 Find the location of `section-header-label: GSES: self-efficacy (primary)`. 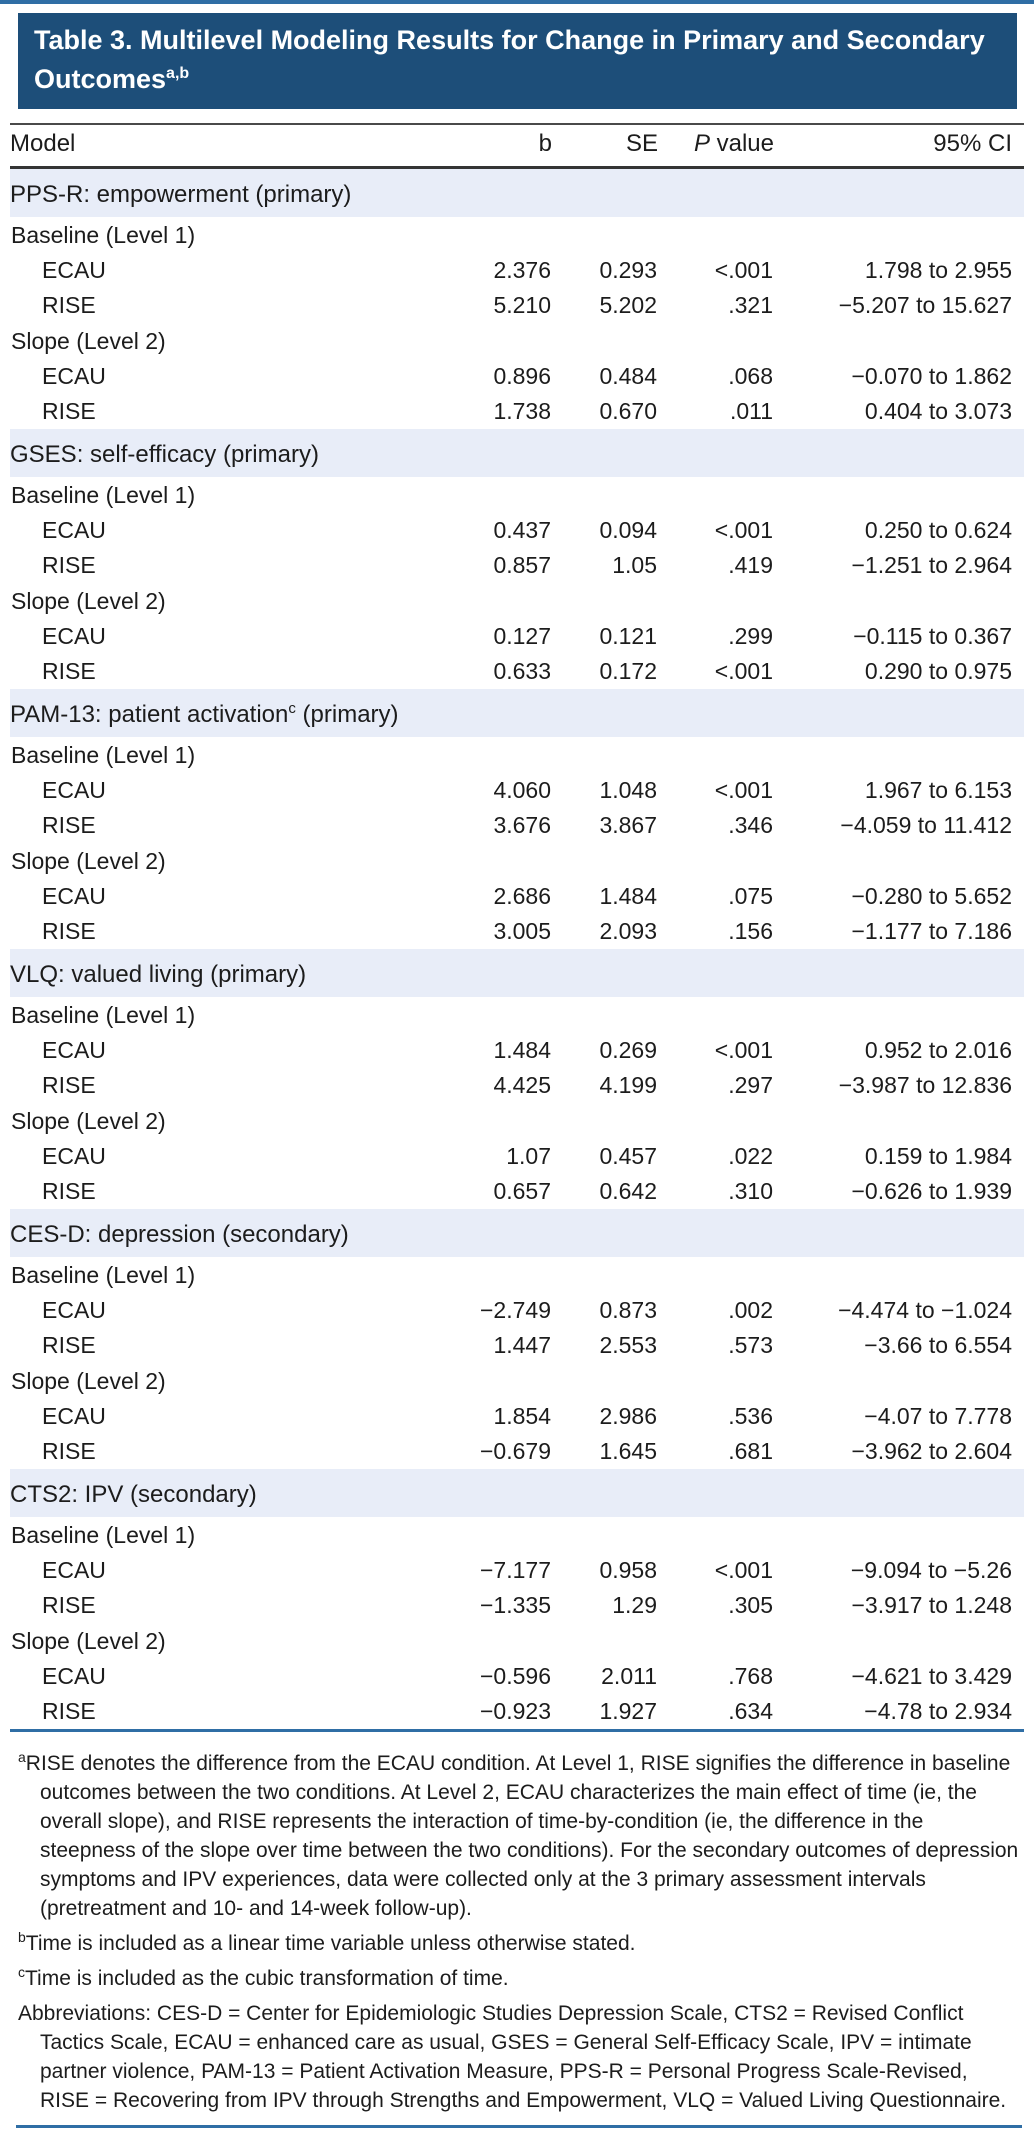

section-header-label: GSES: self-efficacy (primary) is located at coordinates (517, 453).